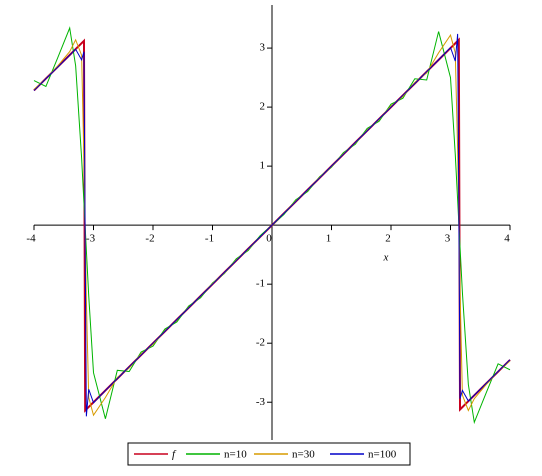 The image size is (542, 476). What do you see at coordinates (448, 239) in the screenshot?
I see `x-tick-label: 3` at bounding box center [448, 239].